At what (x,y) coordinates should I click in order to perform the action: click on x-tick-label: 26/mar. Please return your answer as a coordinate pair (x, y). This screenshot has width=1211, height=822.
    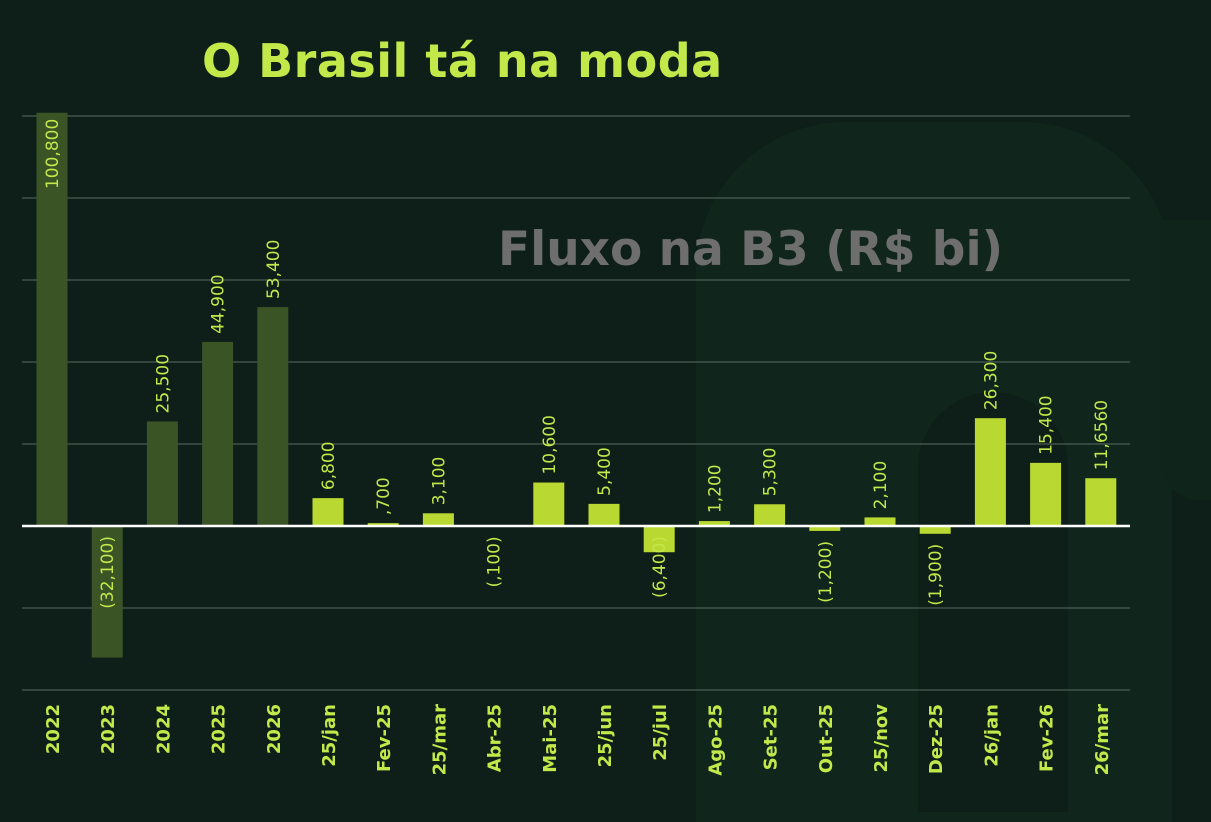
    Looking at the image, I should click on (1102, 740).